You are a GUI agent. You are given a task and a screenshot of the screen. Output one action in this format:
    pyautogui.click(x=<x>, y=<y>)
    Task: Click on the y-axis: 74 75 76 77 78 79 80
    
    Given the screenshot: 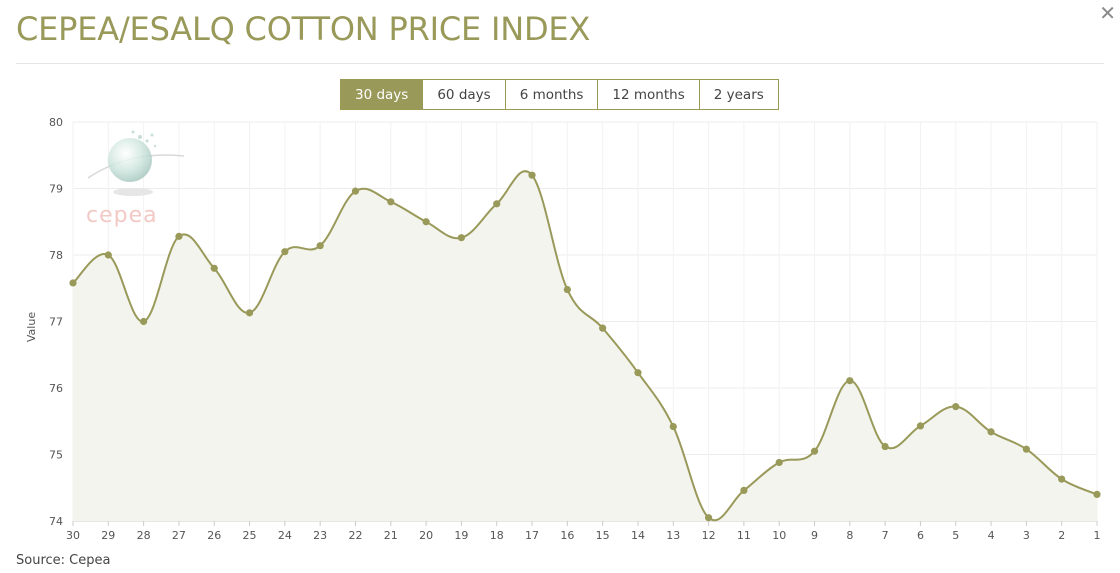 What is the action you would take?
    pyautogui.click(x=56, y=322)
    